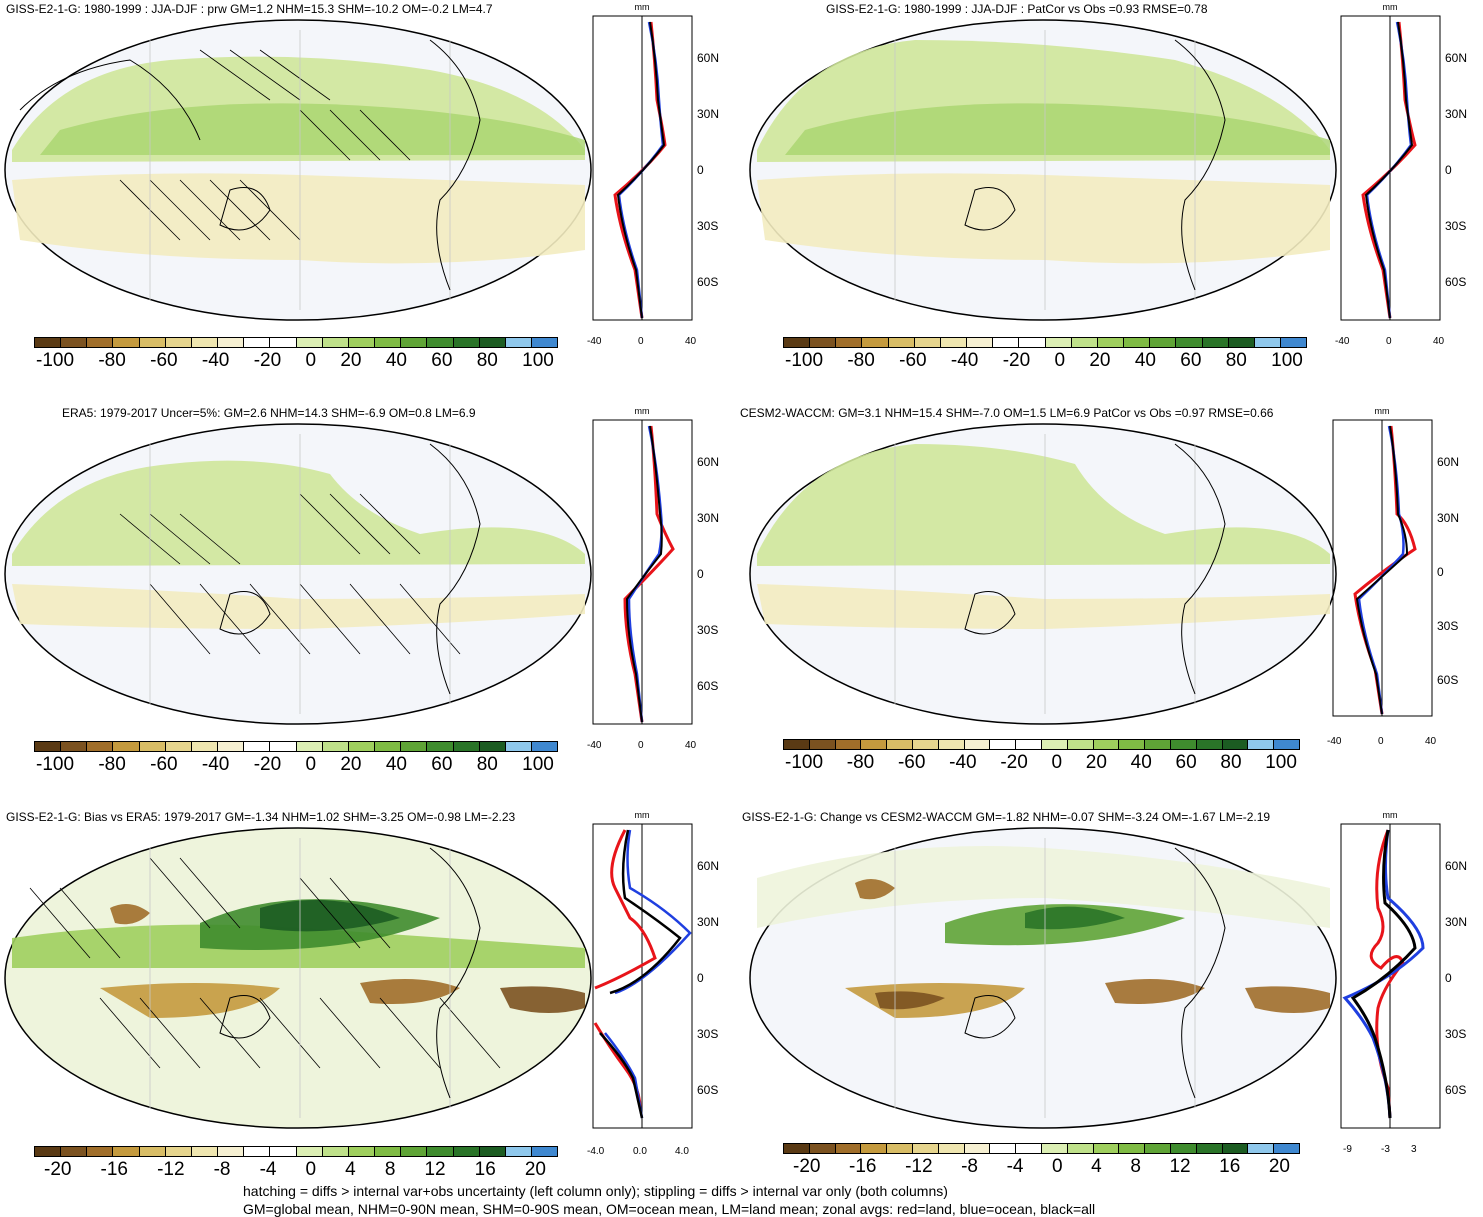 This screenshot has width=1483, height=1217. I want to click on zonal-xtick: 3, so click(1414, 1149).